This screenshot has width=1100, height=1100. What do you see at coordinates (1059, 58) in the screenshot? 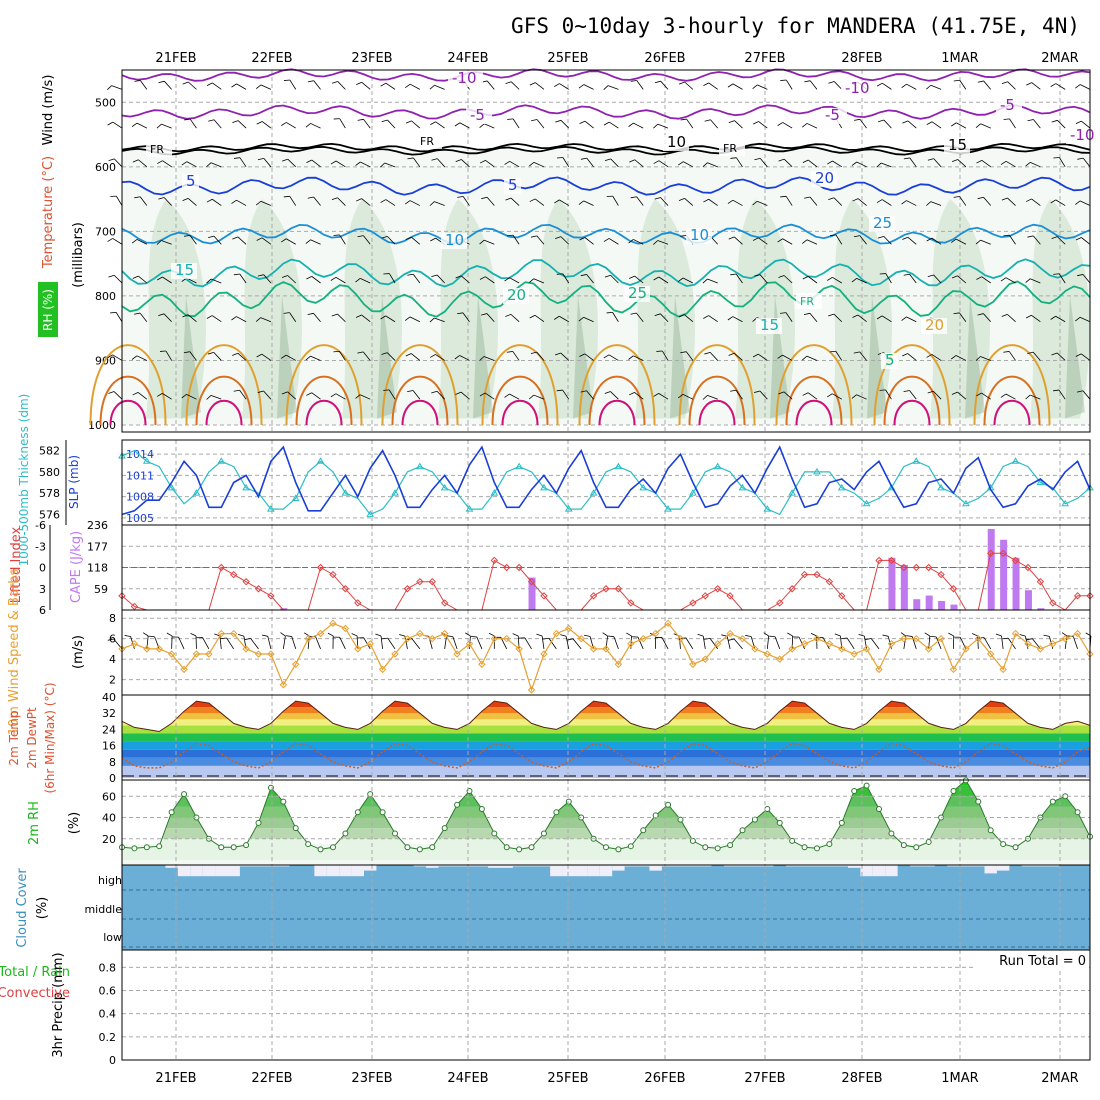
I see `date-label-top: 2MAR` at bounding box center [1059, 58].